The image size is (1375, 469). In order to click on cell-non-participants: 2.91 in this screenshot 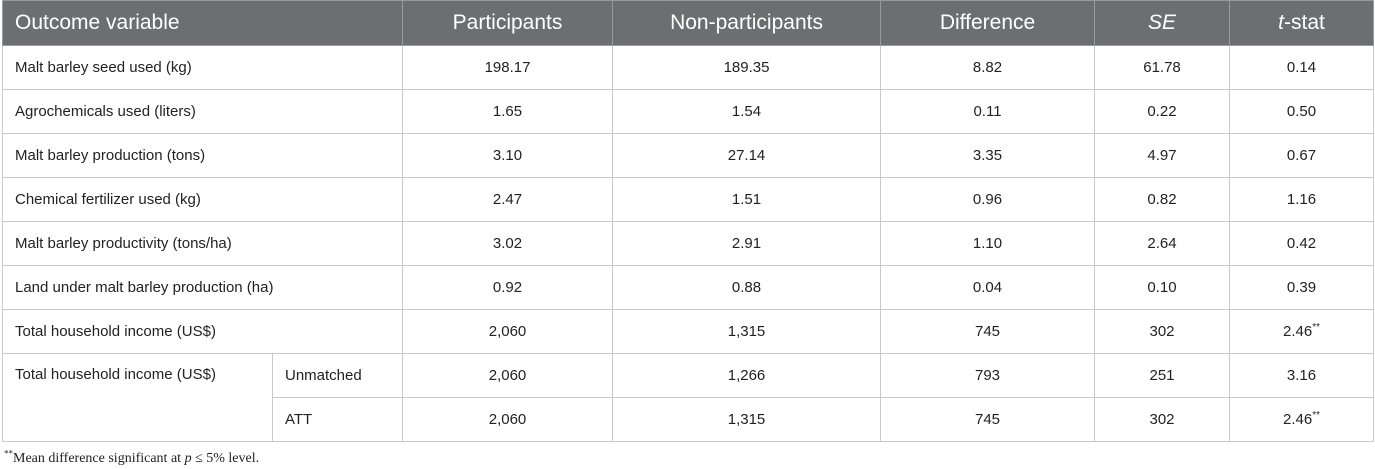, I will do `click(747, 243)`.